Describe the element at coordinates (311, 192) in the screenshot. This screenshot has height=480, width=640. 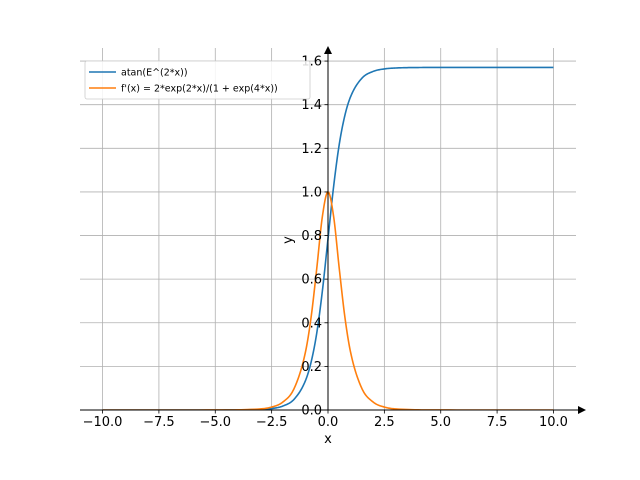
I see `y-tick-label: 1.0` at that location.